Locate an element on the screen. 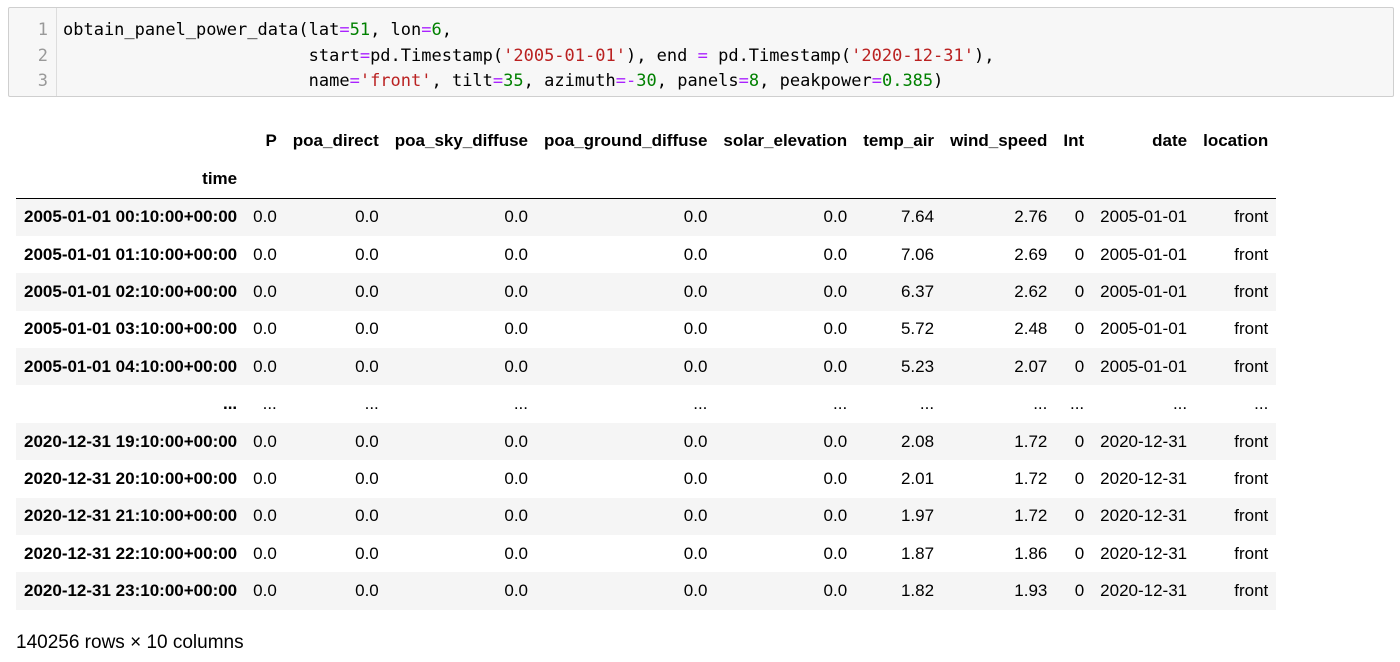 The image size is (1400, 662). index-name-row: time is located at coordinates (646, 179).